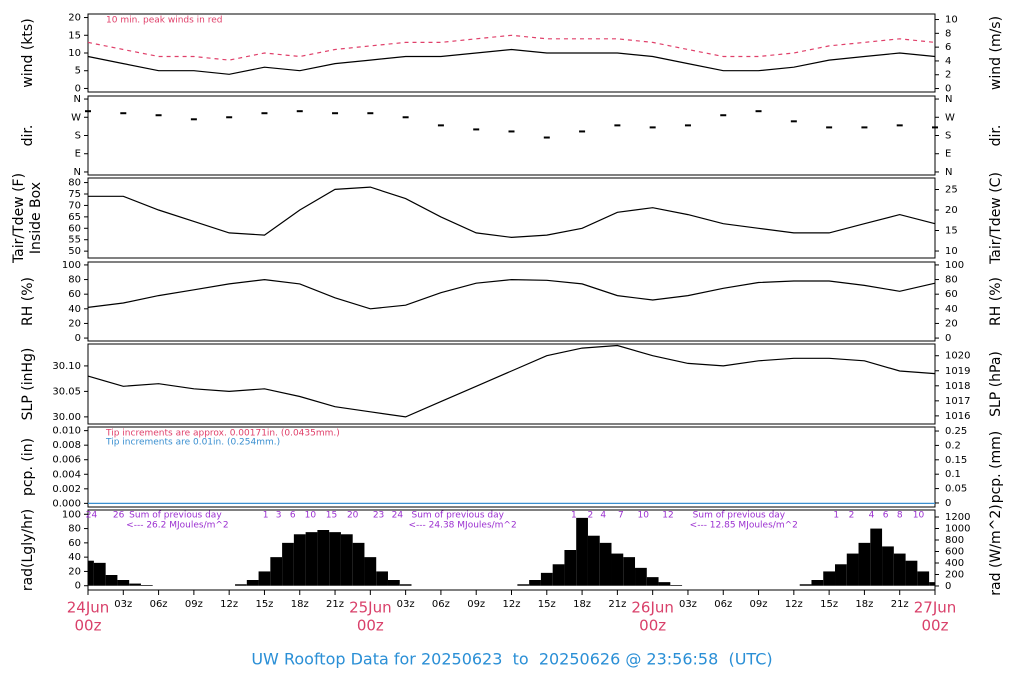  What do you see at coordinates (66, 391) in the screenshot?
I see `y-tick-label: 30.05` at bounding box center [66, 391].